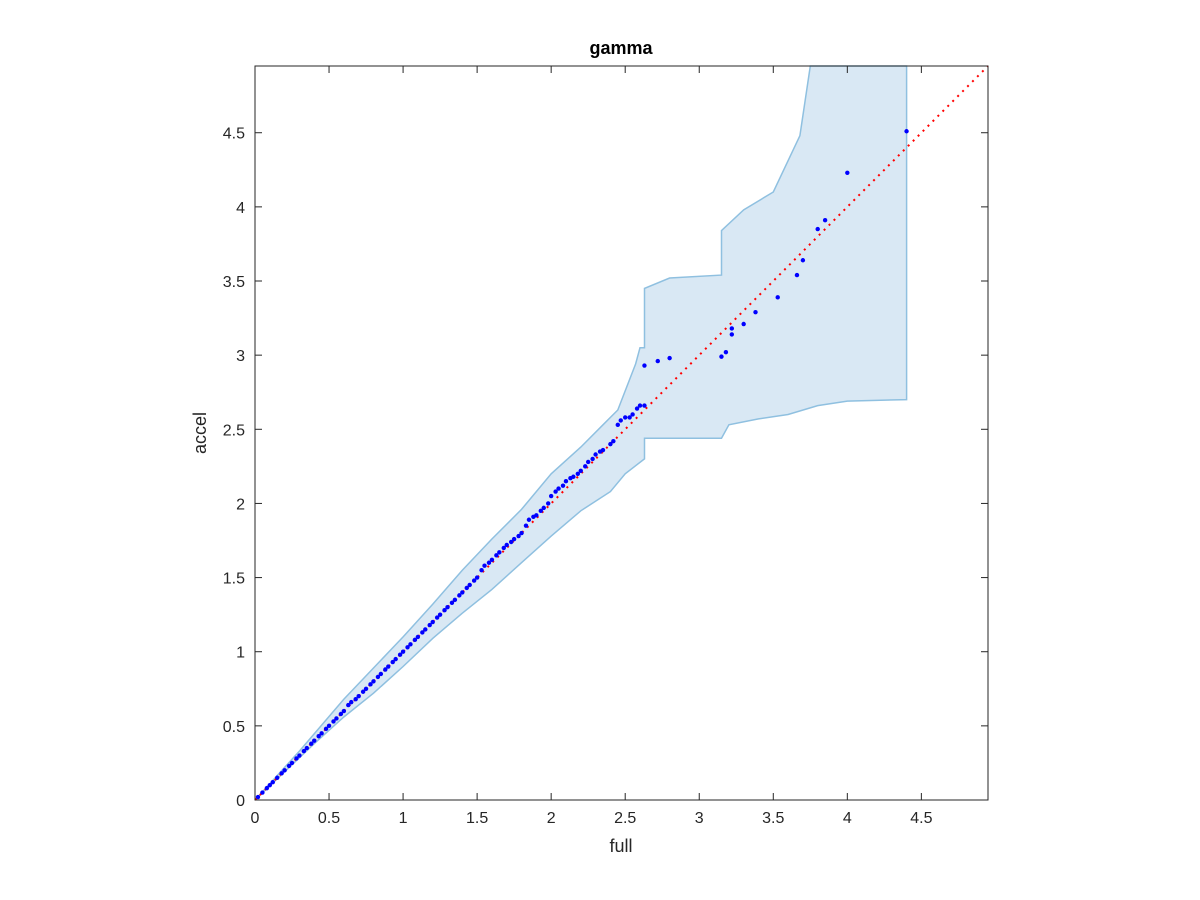  I want to click on chart-title: gamma, so click(621, 48).